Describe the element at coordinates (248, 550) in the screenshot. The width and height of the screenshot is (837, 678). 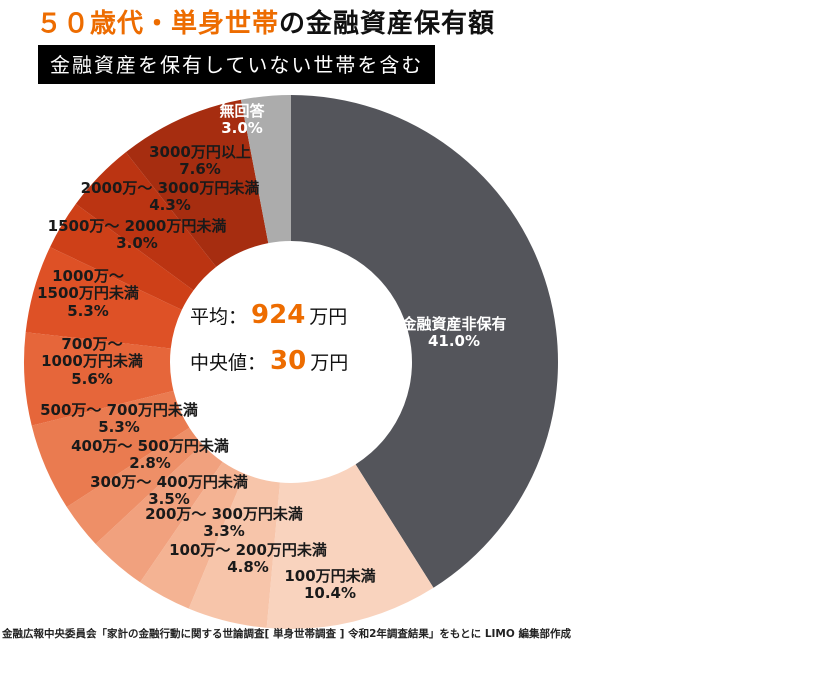
I see `segment-name: 100万〜 200万円未満` at that location.